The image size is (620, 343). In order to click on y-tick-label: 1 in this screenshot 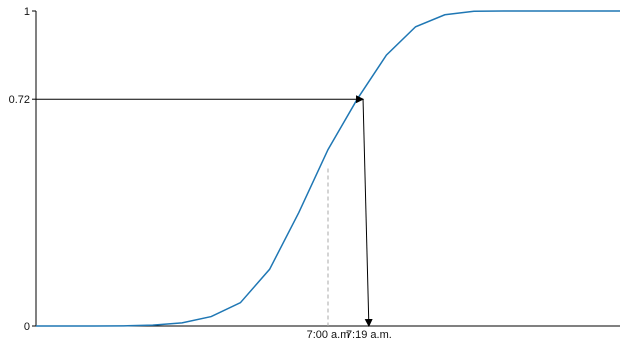, I will do `click(27, 12)`.